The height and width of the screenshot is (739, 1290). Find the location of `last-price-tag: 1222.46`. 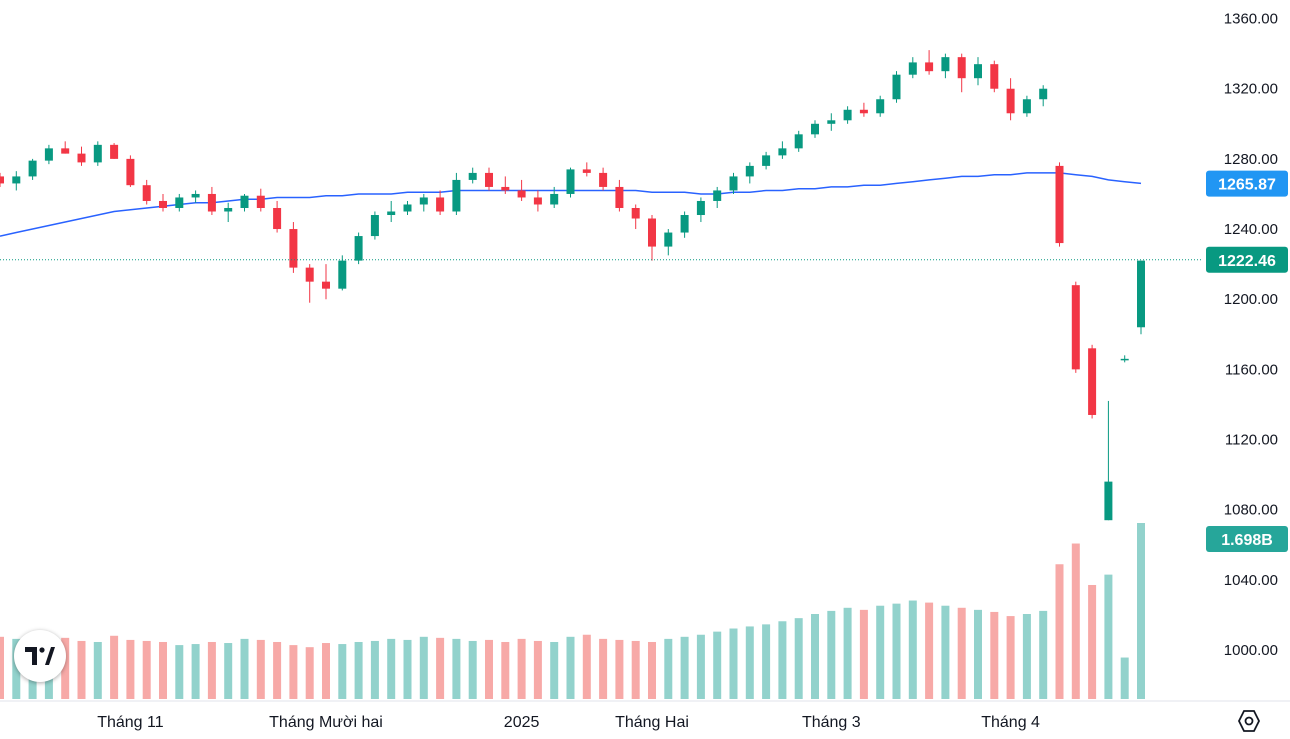

last-price-tag: 1222.46 is located at coordinates (1247, 259).